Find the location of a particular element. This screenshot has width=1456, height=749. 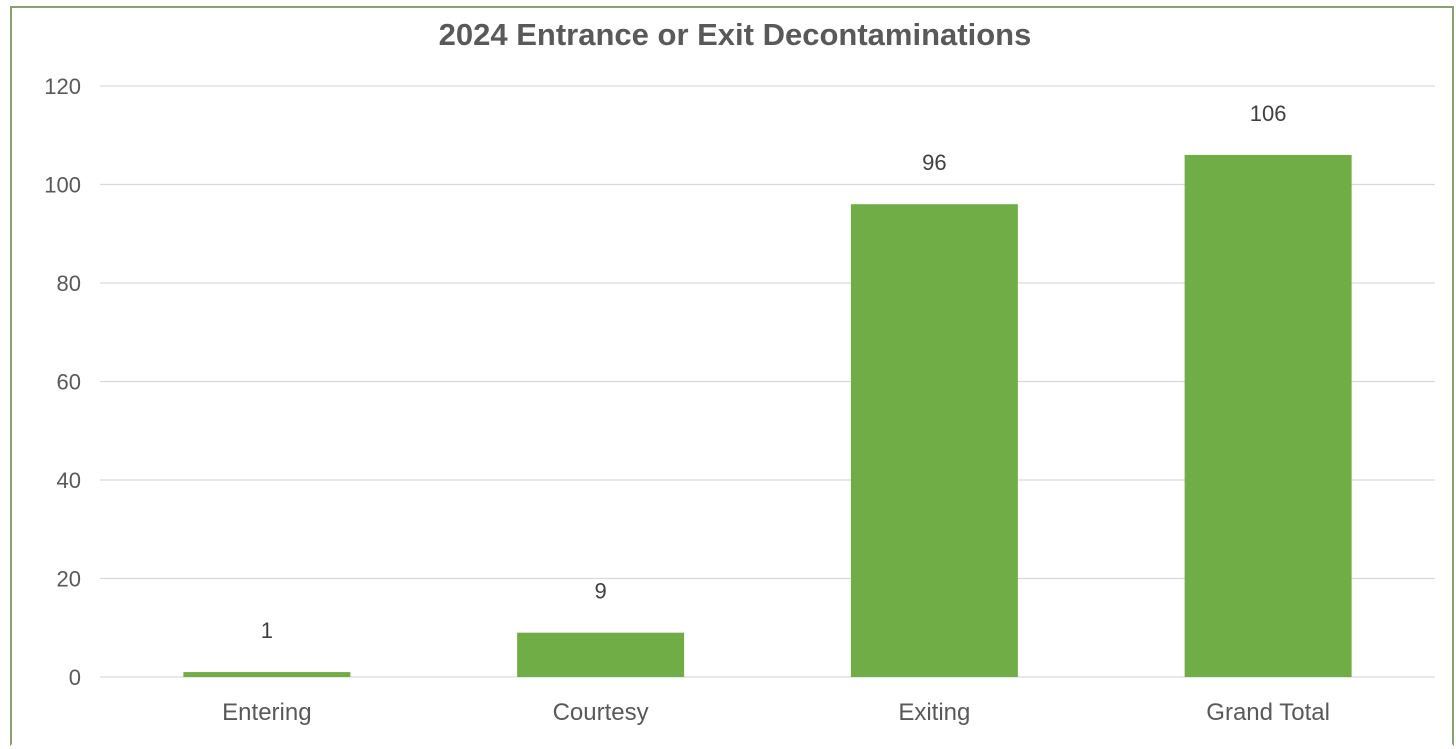

y-tick-label: 60 is located at coordinates (69, 382).